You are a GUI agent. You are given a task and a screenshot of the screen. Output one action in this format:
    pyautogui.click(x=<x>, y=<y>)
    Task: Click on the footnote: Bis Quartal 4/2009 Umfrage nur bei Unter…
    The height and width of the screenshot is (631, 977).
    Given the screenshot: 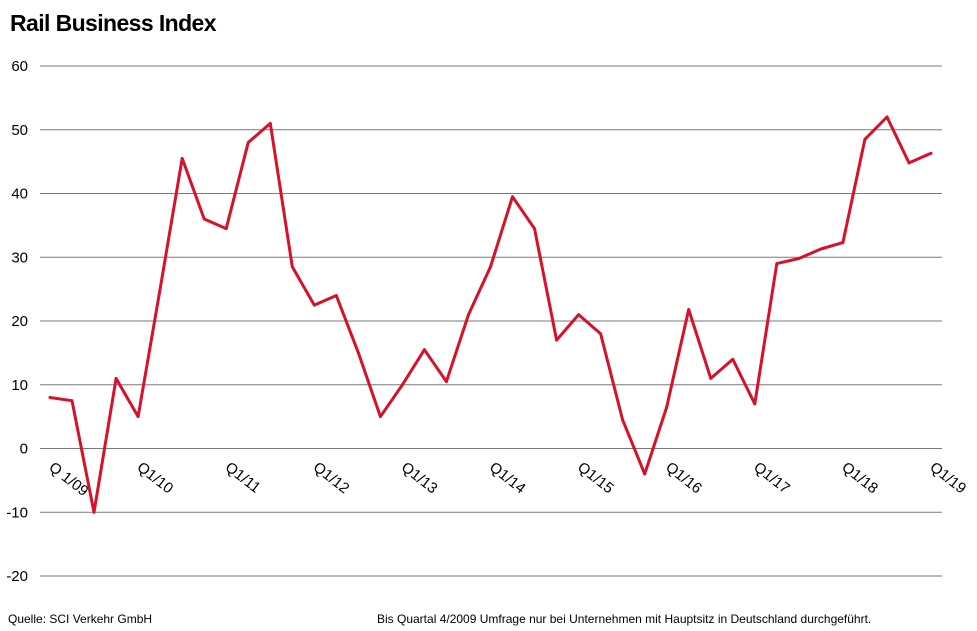 What is the action you would take?
    pyautogui.click(x=624, y=619)
    